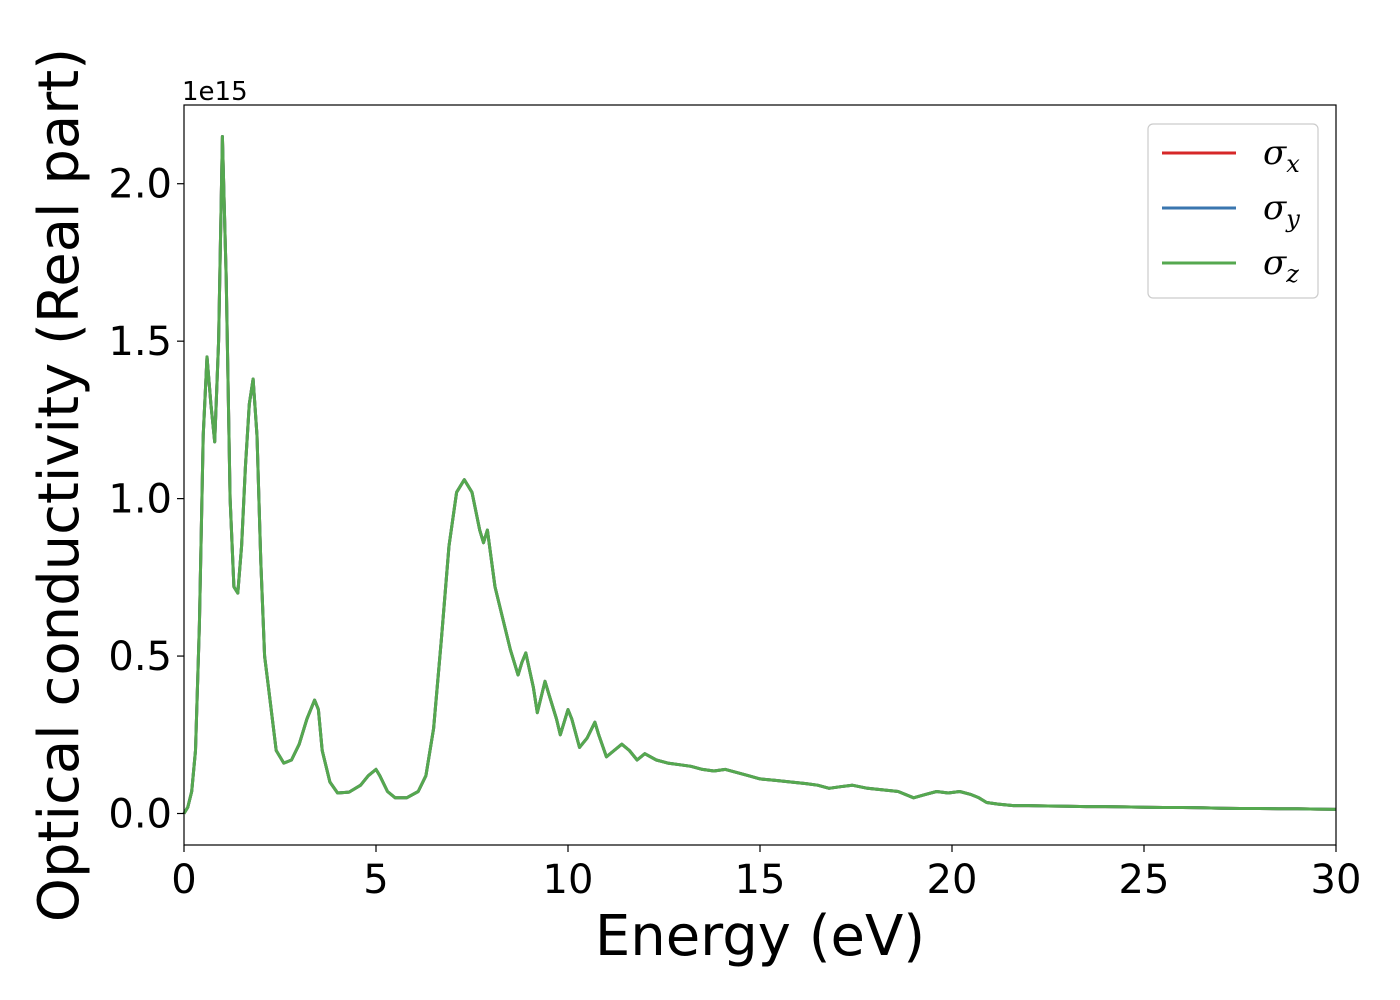 The image size is (1400, 1000). I want to click on legend: σx σy σz, so click(1233, 211).